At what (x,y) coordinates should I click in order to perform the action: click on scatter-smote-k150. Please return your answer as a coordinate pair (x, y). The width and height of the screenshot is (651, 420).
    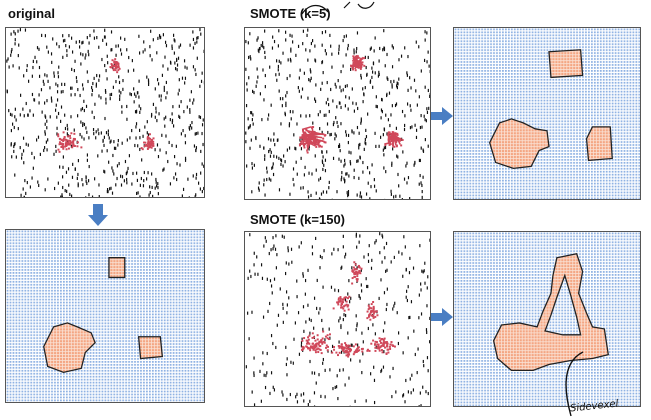
    Looking at the image, I should click on (337, 319).